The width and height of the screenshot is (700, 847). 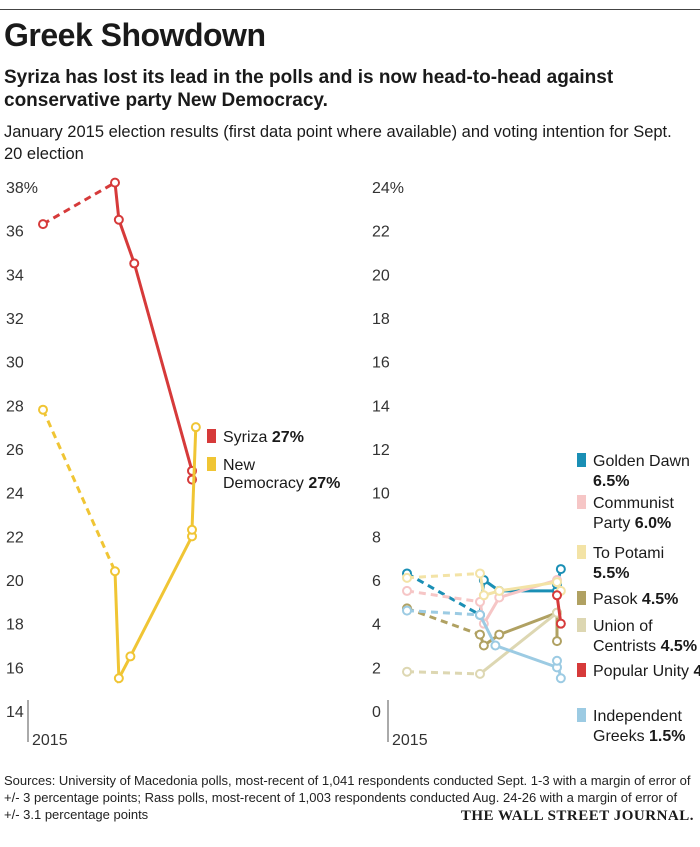 What do you see at coordinates (639, 736) in the screenshot?
I see `legend-label-line2: Greeks 1.5%` at bounding box center [639, 736].